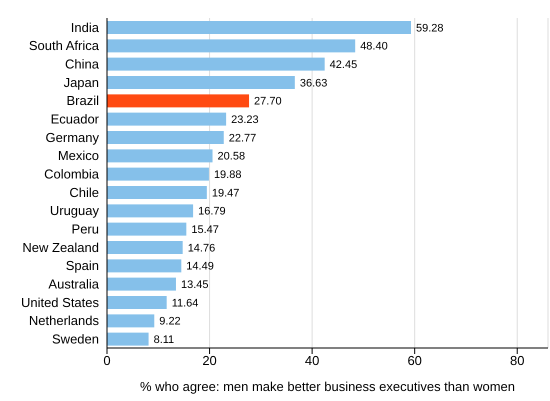 The width and height of the screenshot is (550, 401). Describe the element at coordinates (85, 228) in the screenshot. I see `y-tick-label: Peru` at that location.